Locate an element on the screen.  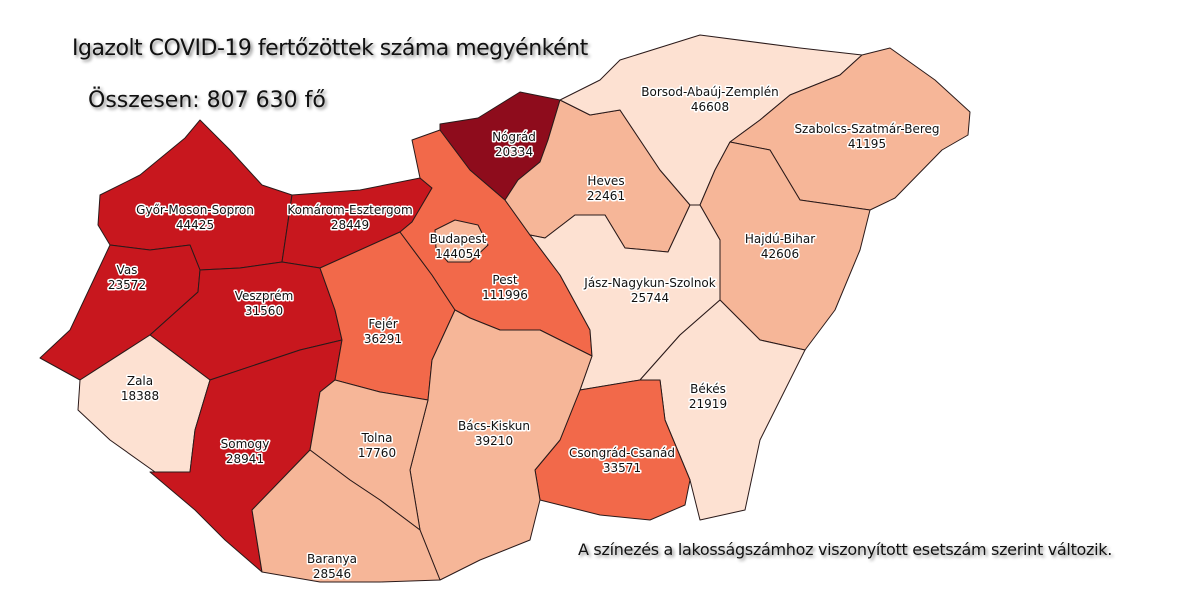
county-name-label: Nógrád is located at coordinates (514, 137).